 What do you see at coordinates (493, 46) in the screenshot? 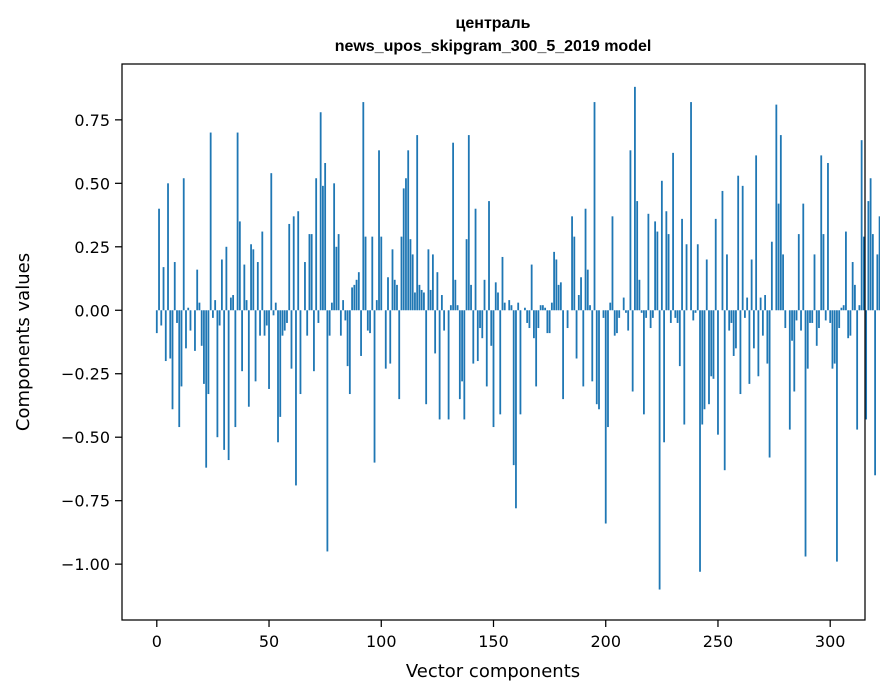
I see `chart-title-line-2: news_upos_skipgram_300_5_2019 model` at bounding box center [493, 46].